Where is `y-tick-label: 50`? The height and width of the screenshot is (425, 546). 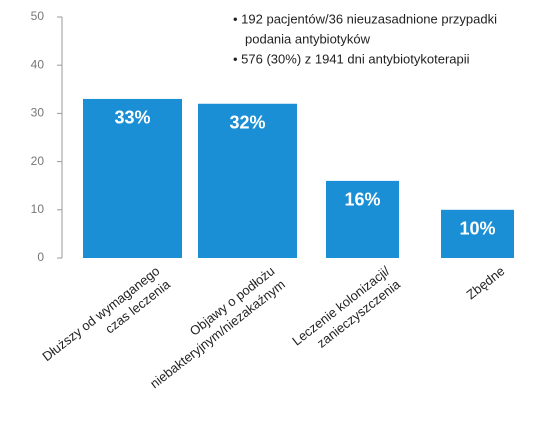
y-tick-label: 50 is located at coordinates (38, 16).